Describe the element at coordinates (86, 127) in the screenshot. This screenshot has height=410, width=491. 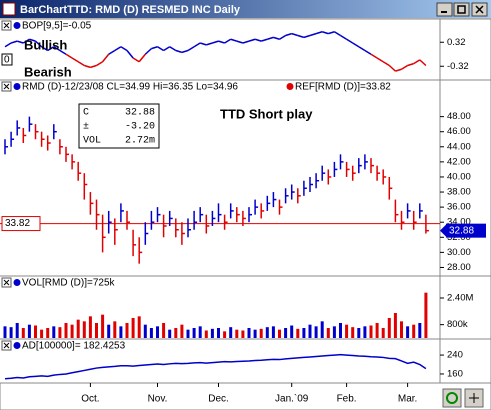
I see `info-key: ±` at that location.